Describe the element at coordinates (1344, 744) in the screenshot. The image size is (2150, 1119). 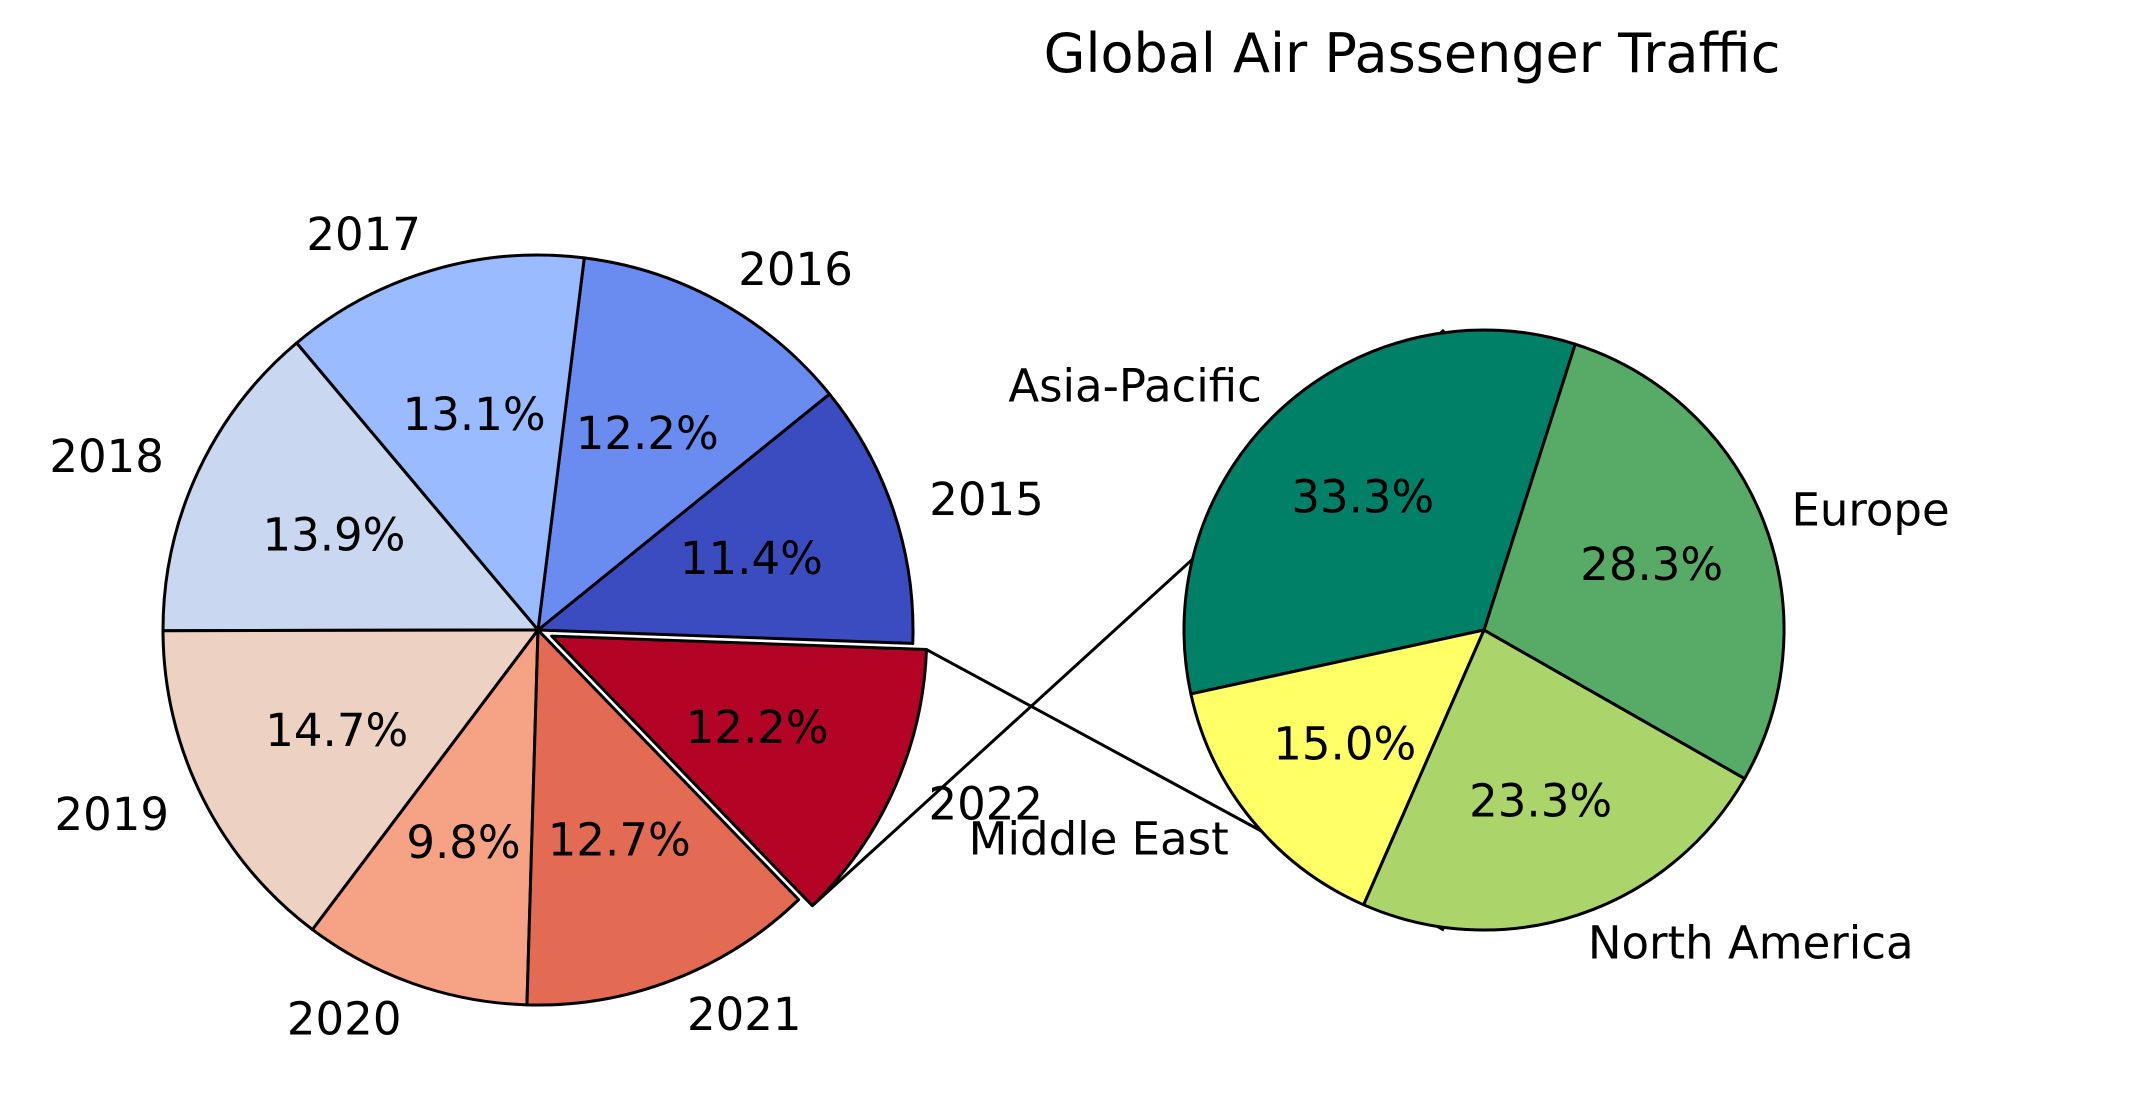
I see `pct-label-middle-east: 15.0%` at that location.